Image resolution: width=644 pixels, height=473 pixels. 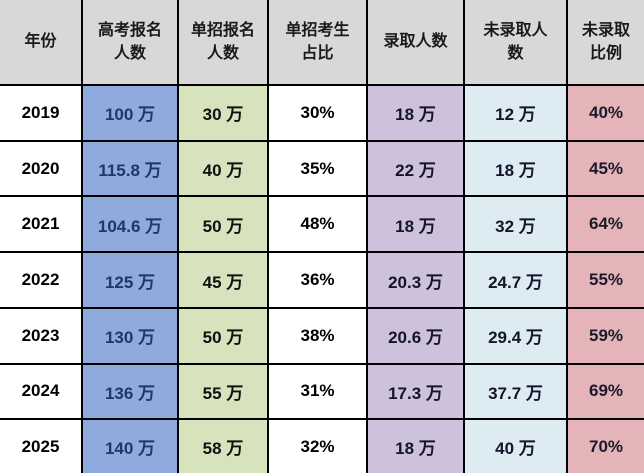 What do you see at coordinates (317, 335) in the screenshot?
I see `danzhao-ratio-cell: 38%` at bounding box center [317, 335].